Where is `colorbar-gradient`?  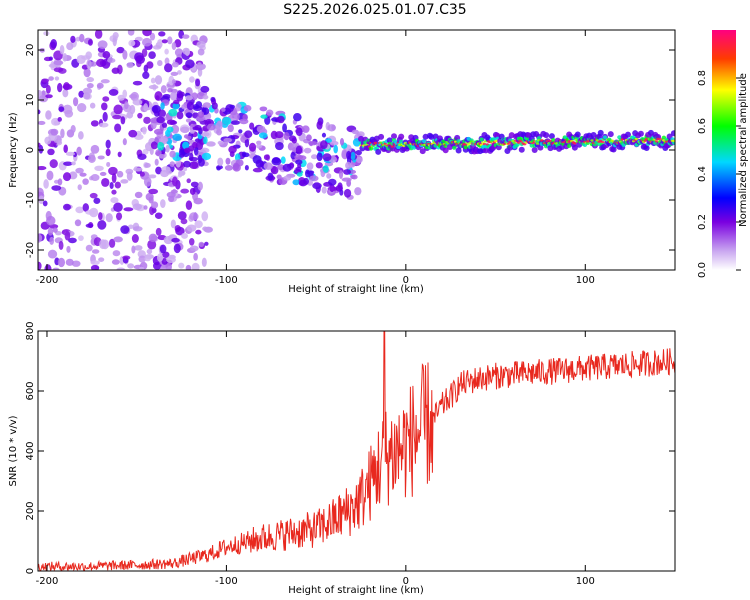
colorbar-gradient is located at coordinates (724, 150).